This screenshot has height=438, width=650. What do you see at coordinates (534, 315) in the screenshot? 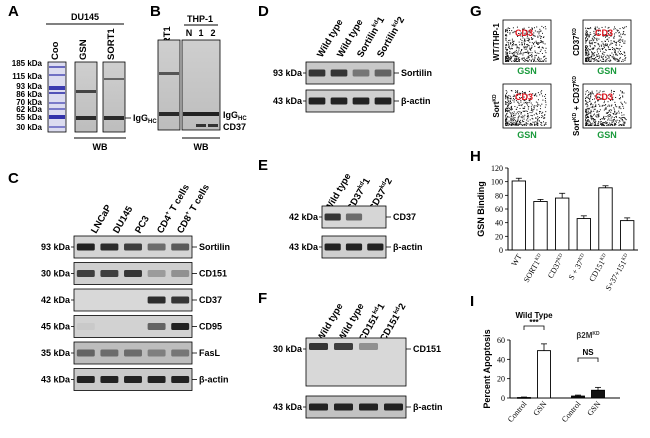
I see `i-group-wild-type: Wild Type` at bounding box center [534, 315].